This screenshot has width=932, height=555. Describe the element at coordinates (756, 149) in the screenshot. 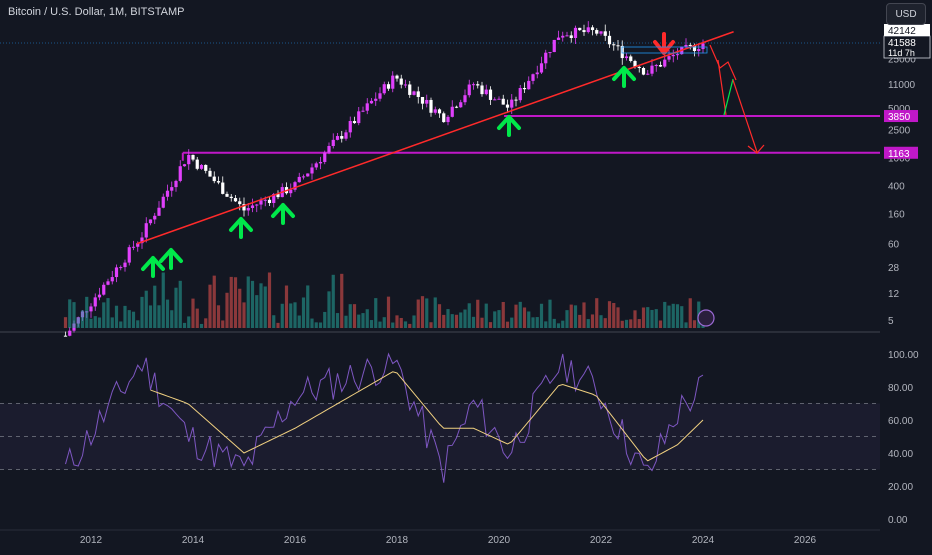

I see `projection-arrowhead` at that location.